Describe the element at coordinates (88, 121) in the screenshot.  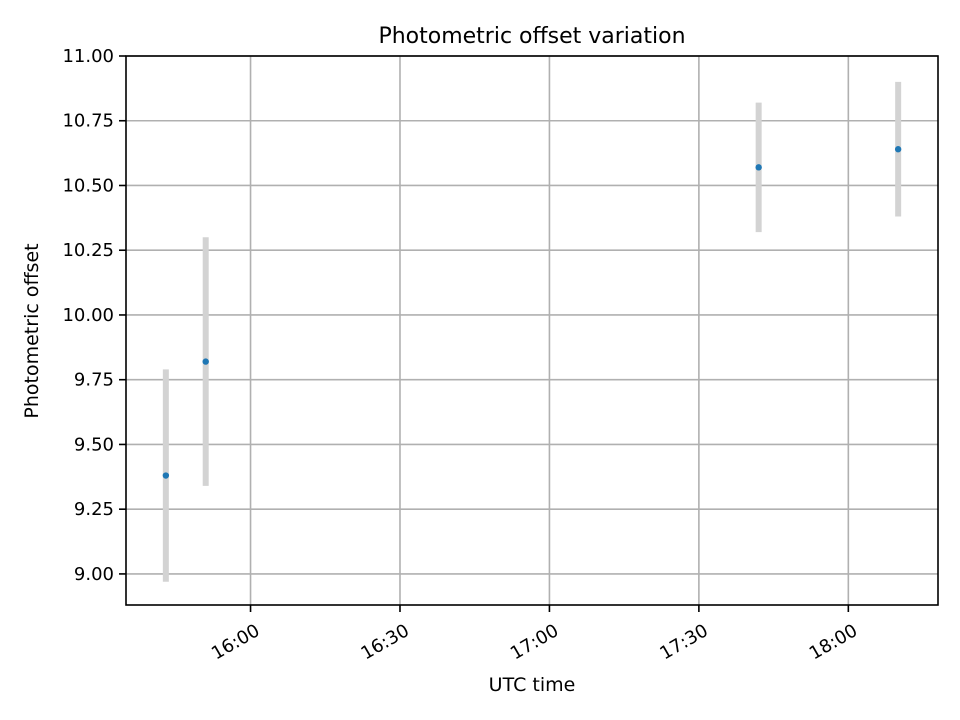
I see `y-tick-label: 10.75` at that location.